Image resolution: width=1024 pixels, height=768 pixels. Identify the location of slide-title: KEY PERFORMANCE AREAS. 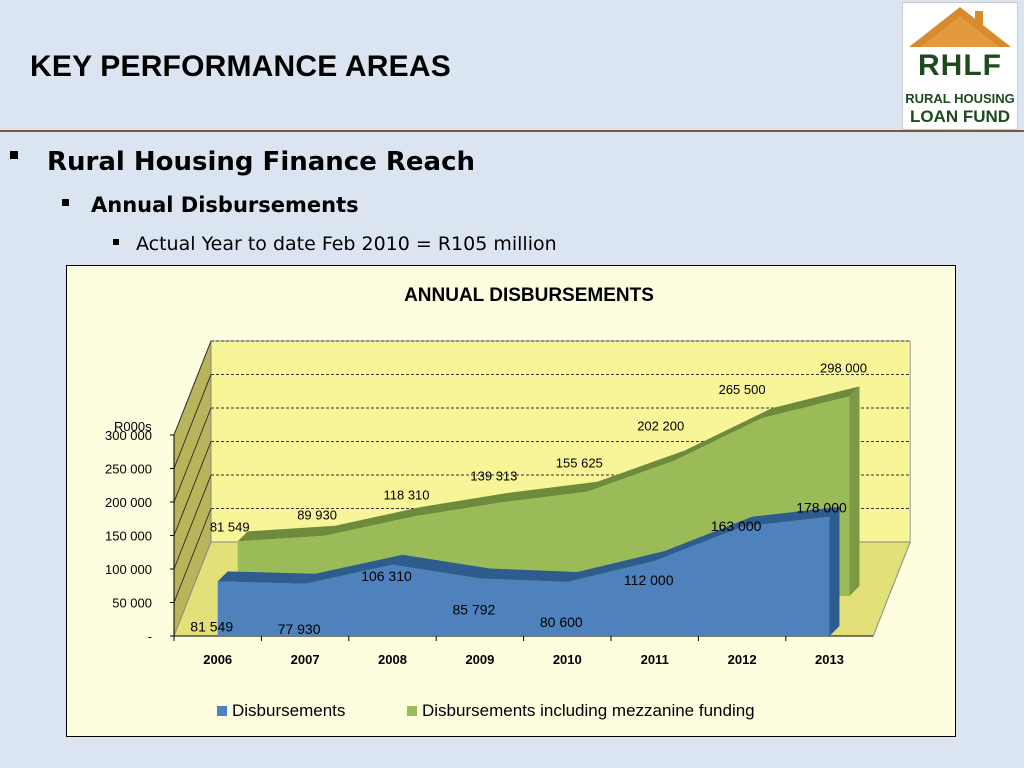
(240, 66).